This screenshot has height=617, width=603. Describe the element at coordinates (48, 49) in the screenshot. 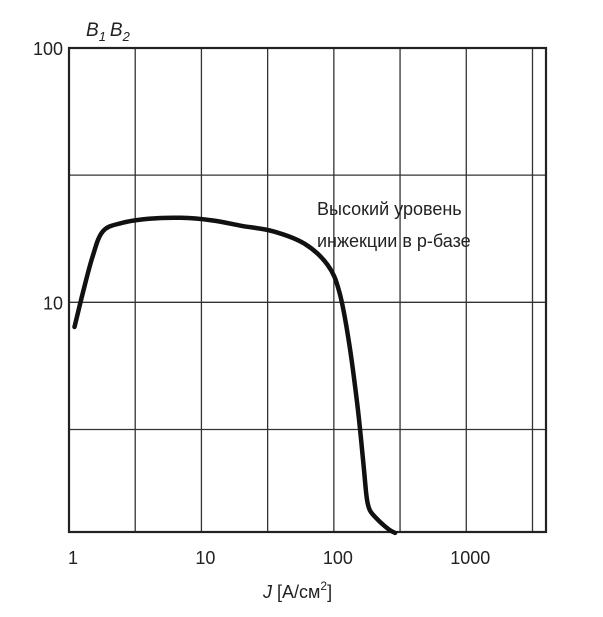

I see `y-tick-label: 100` at that location.